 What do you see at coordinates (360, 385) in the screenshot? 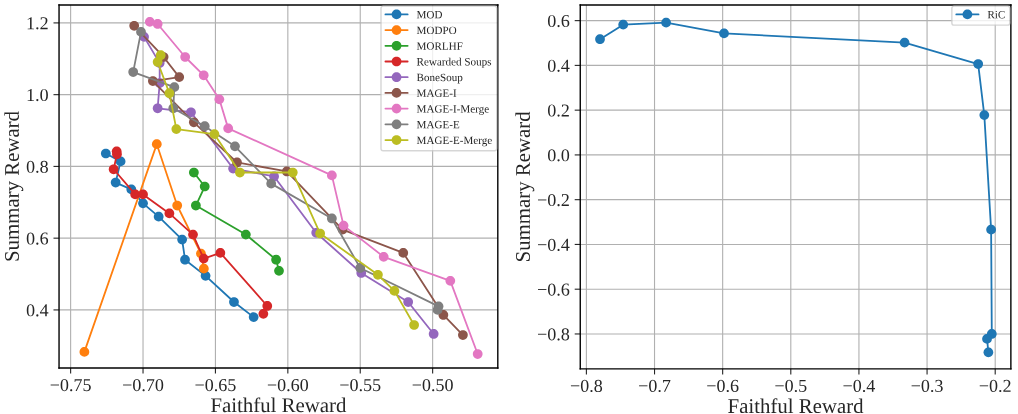
I see `x-tick-label: −0.55` at bounding box center [360, 385].